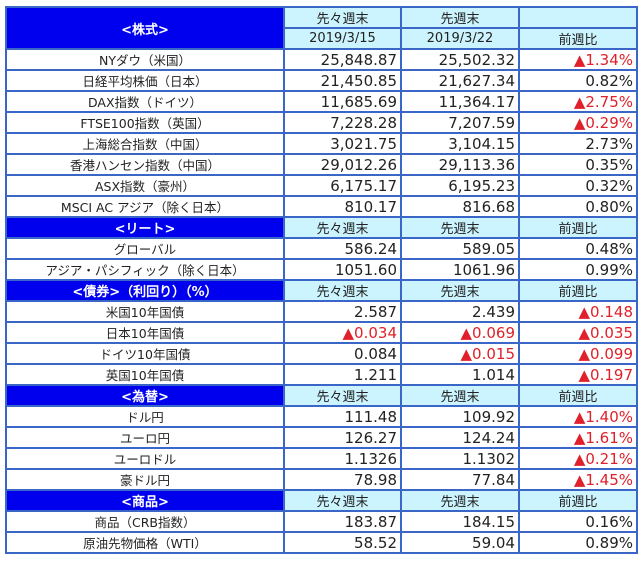 This screenshot has height=586, width=640. What do you see at coordinates (578, 353) in the screenshot?
I see `weekly-change: ▲0.099` at bounding box center [578, 353].